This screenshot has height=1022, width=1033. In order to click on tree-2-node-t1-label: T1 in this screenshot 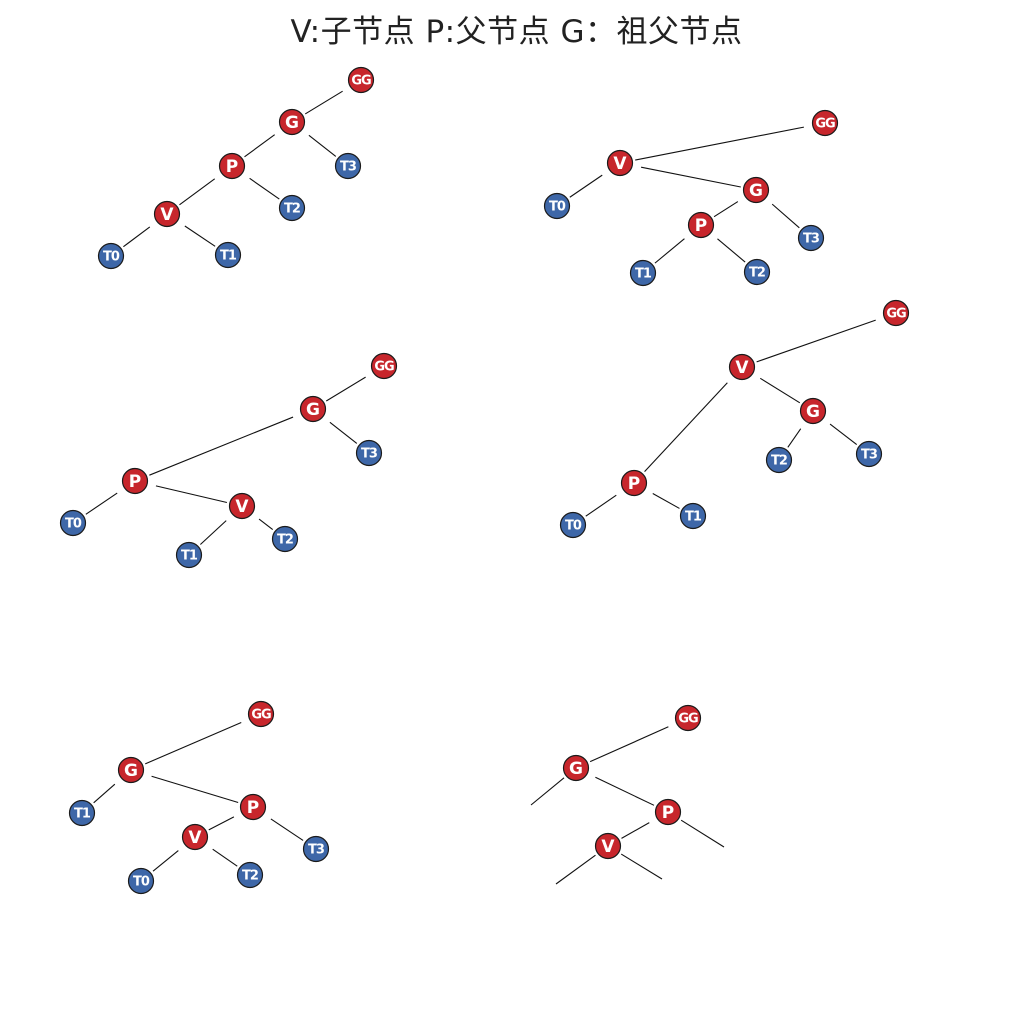, I will do `click(643, 274)`.